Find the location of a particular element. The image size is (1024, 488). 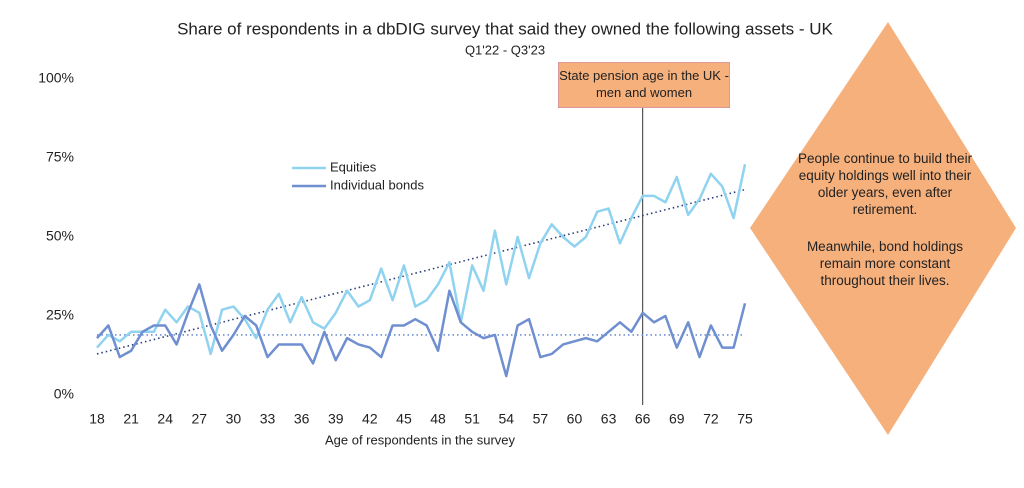

x-tick-label: 54 is located at coordinates (506, 419).